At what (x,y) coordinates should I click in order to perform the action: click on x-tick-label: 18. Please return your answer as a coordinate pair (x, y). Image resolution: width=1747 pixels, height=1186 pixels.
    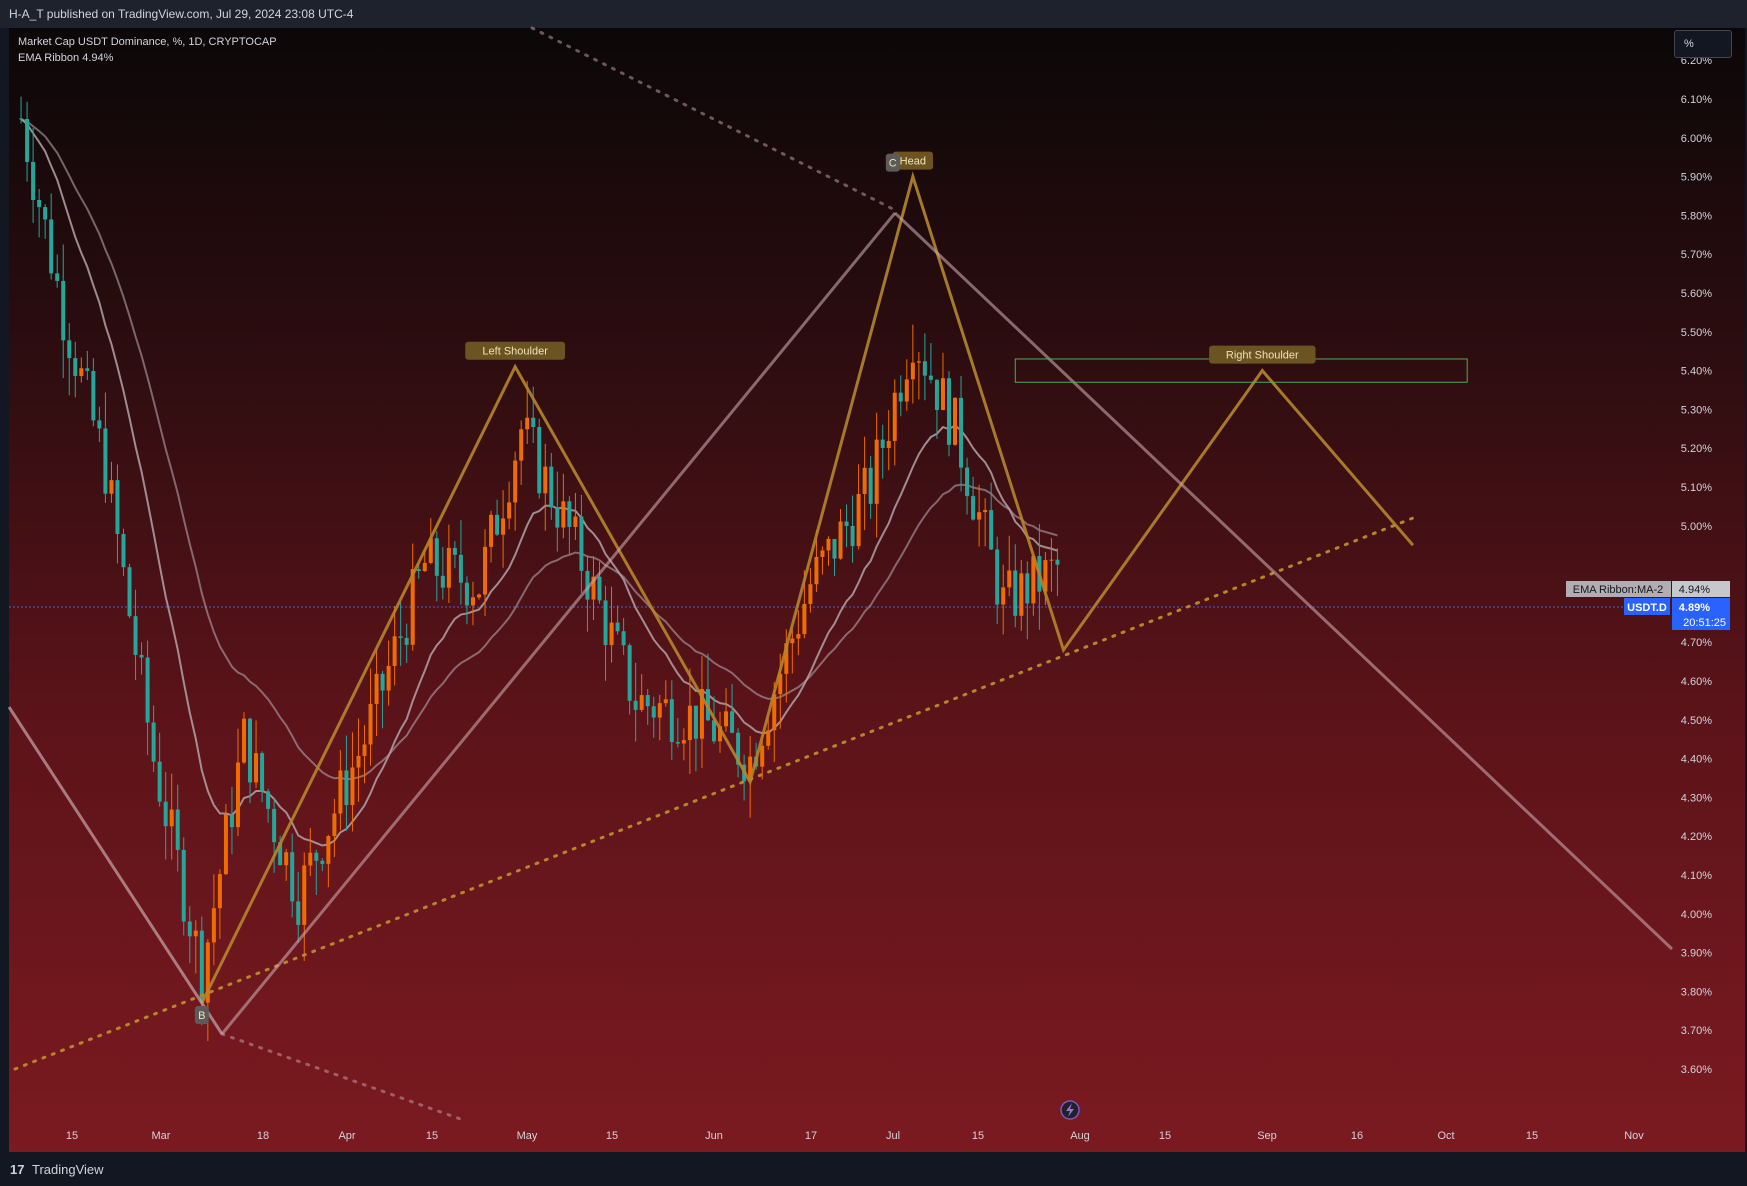
    Looking at the image, I should click on (263, 1136).